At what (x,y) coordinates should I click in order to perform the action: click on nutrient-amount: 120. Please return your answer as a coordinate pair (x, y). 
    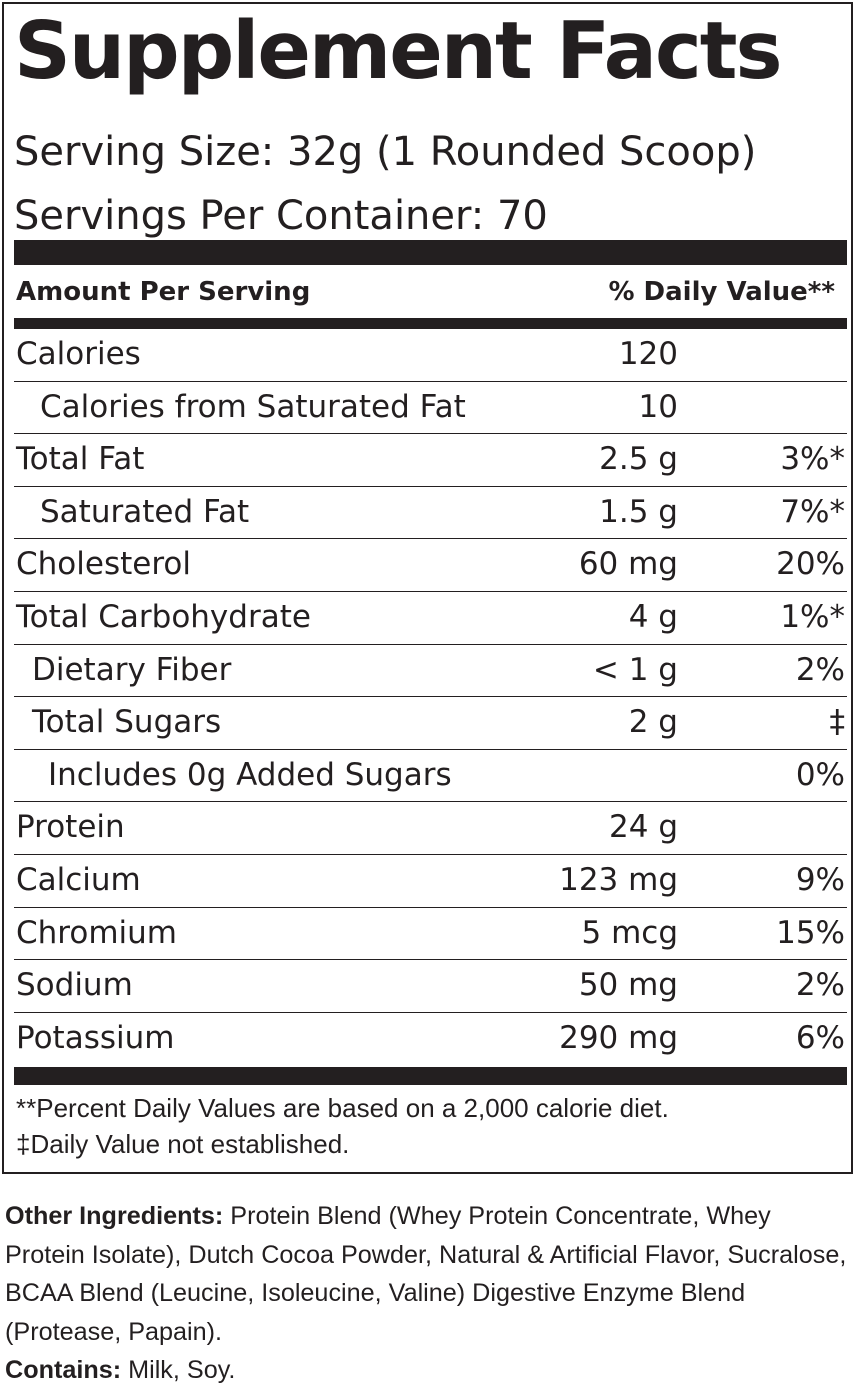
    Looking at the image, I should click on (648, 354).